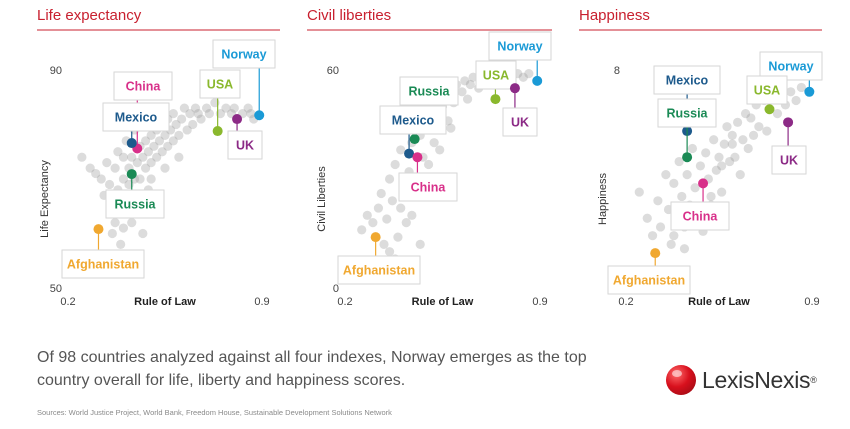 The height and width of the screenshot is (429, 850). What do you see at coordinates (617, 71) in the screenshot?
I see `y-tick-label: 8` at bounding box center [617, 71].